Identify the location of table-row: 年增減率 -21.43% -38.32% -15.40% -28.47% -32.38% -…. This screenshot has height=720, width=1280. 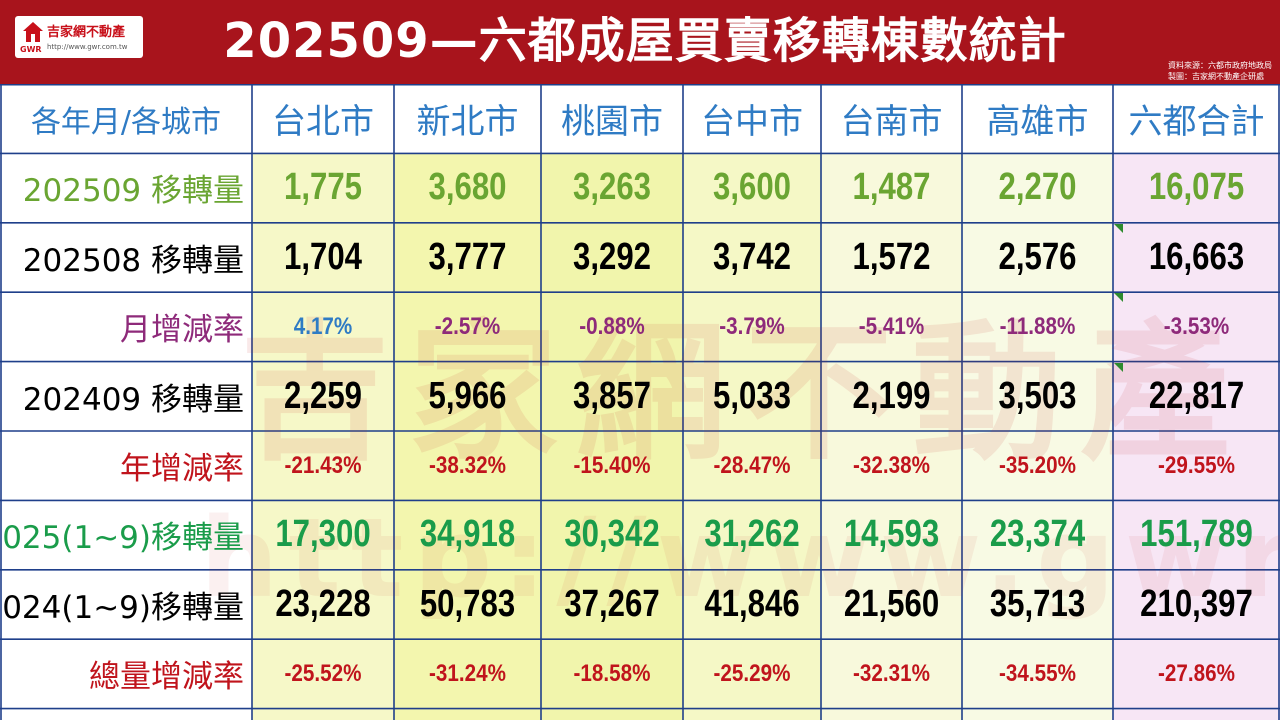
(640, 465).